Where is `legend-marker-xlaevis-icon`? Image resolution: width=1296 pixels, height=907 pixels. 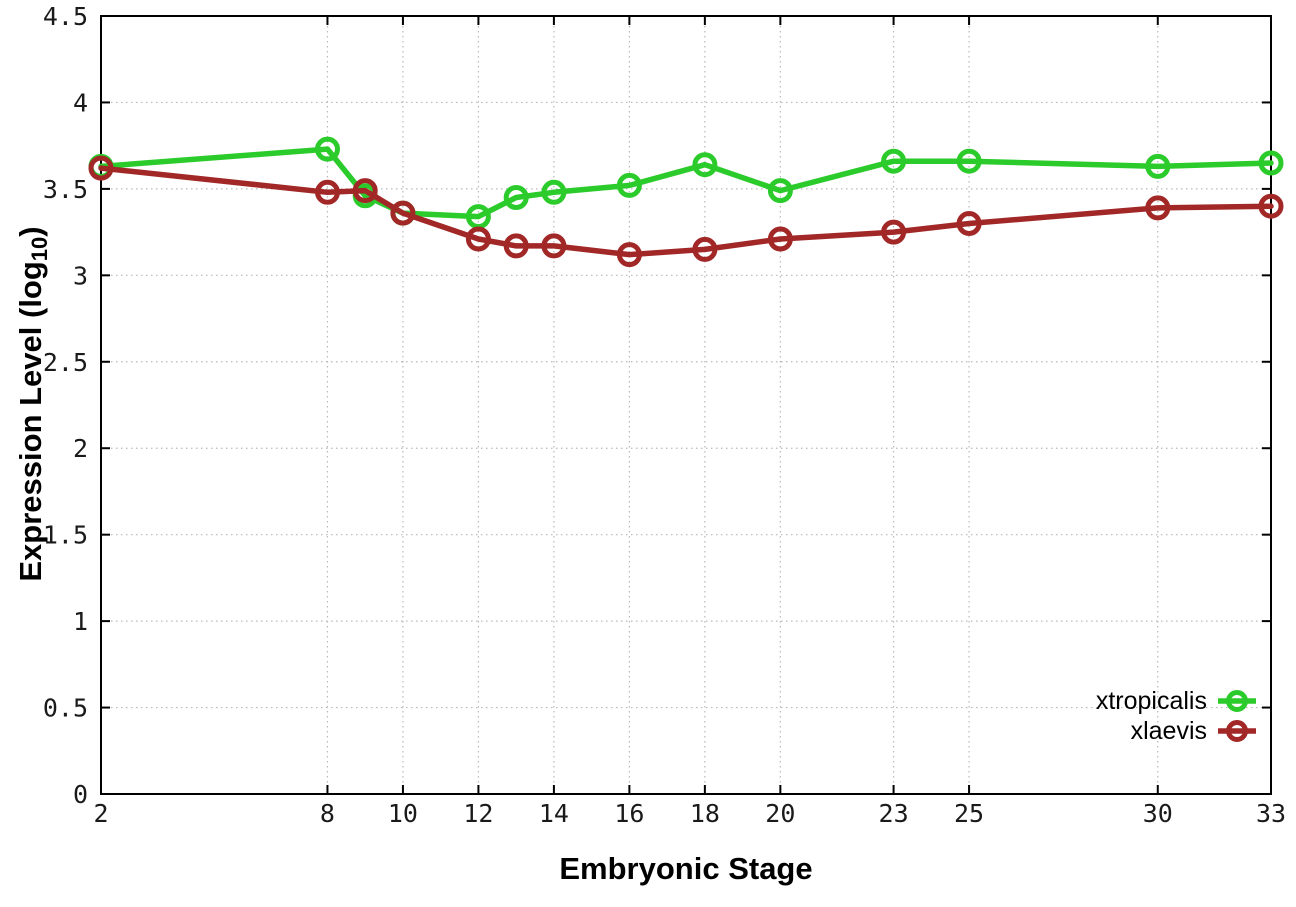 legend-marker-xlaevis-icon is located at coordinates (1237, 731).